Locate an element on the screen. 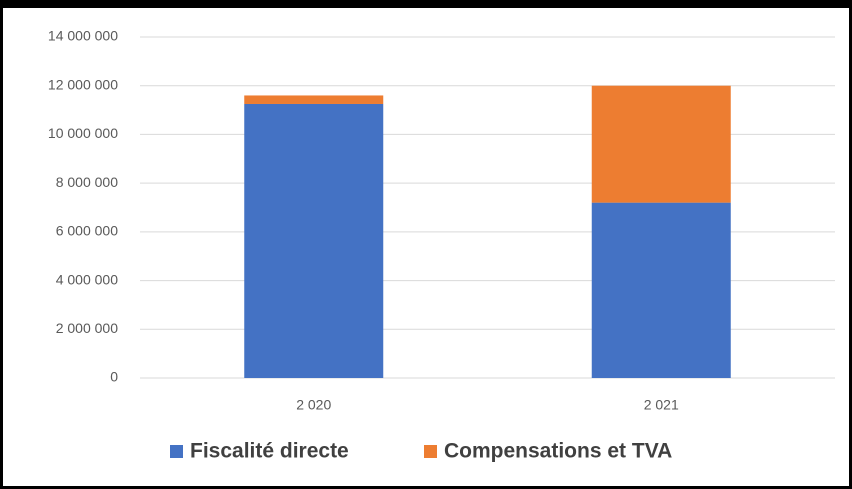  y-tick-label: 0 is located at coordinates (114, 377).